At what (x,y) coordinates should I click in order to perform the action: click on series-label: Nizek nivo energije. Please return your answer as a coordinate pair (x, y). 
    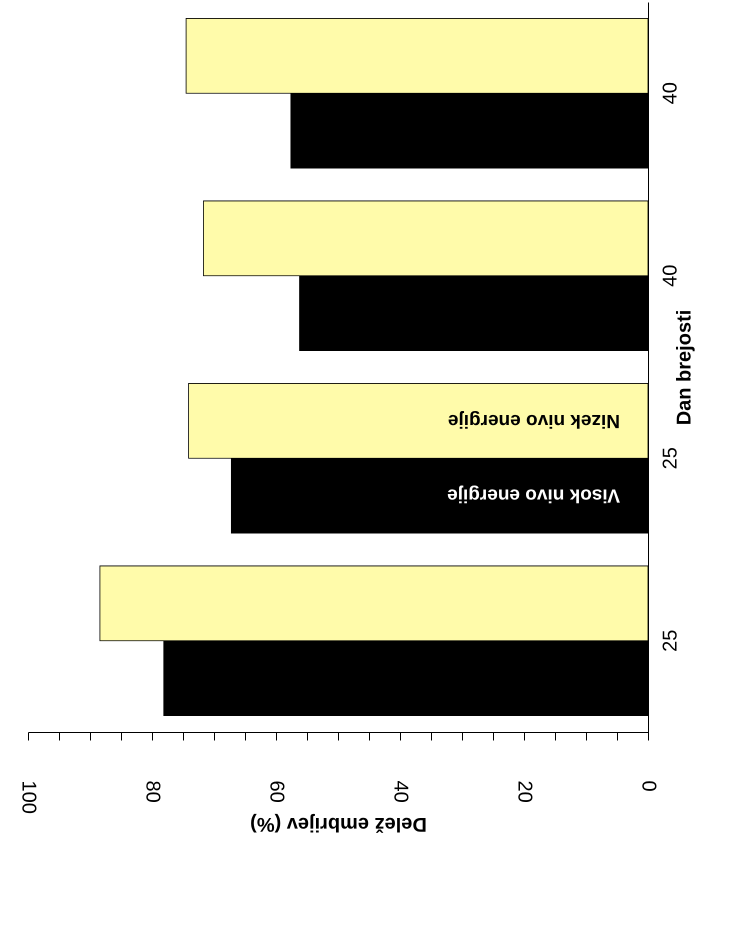
    Looking at the image, I should click on (534, 420).